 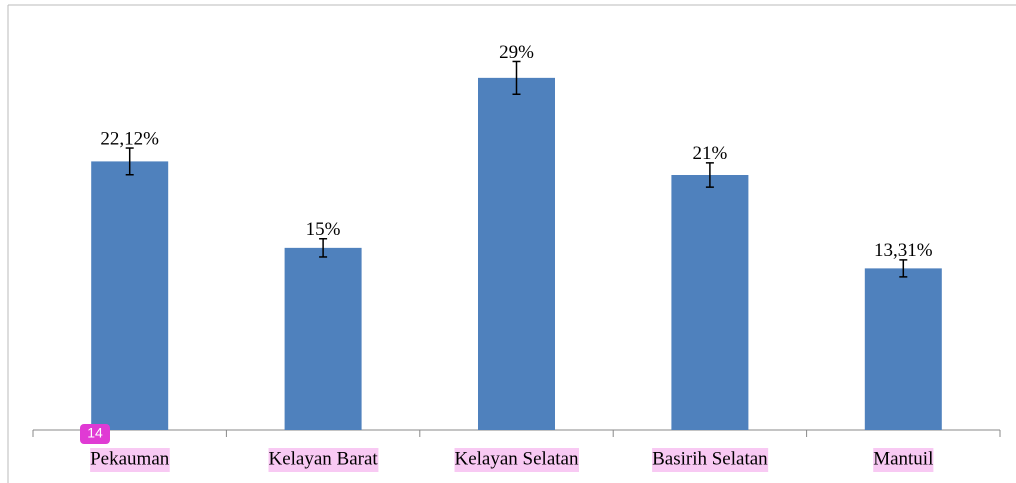 I want to click on annotation-badge, so click(x=95, y=434).